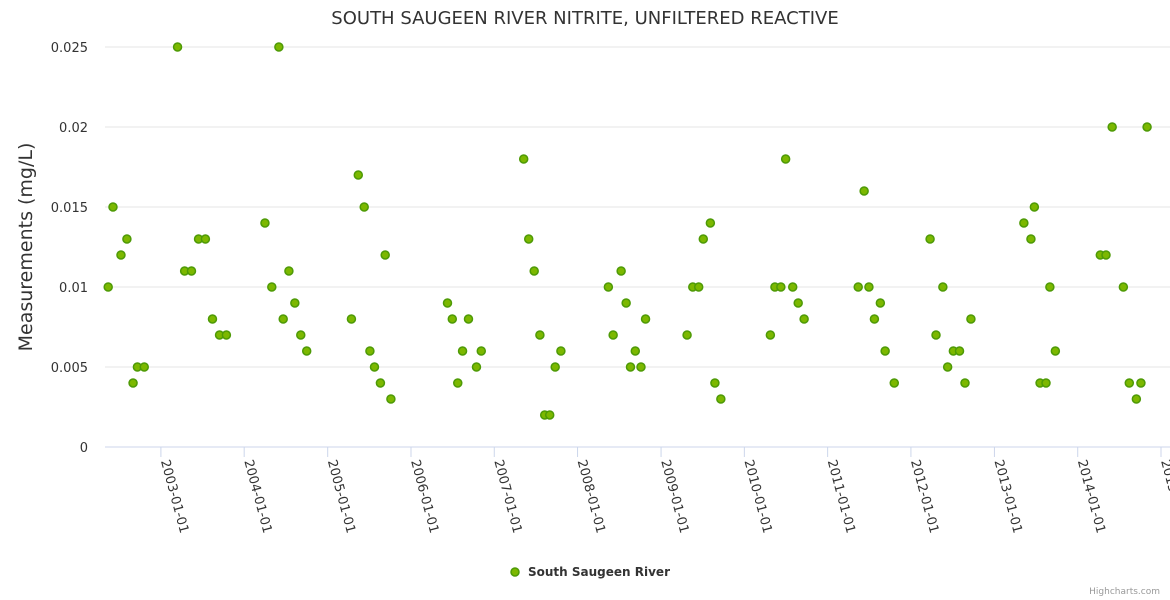 Image resolution: width=1170 pixels, height=600 pixels. Describe the element at coordinates (69, 368) in the screenshot. I see `y-tick-label: 0.005` at that location.